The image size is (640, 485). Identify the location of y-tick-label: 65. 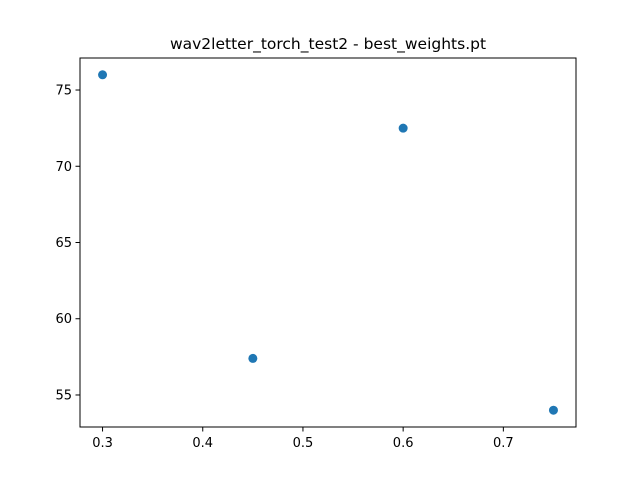
(63, 243).